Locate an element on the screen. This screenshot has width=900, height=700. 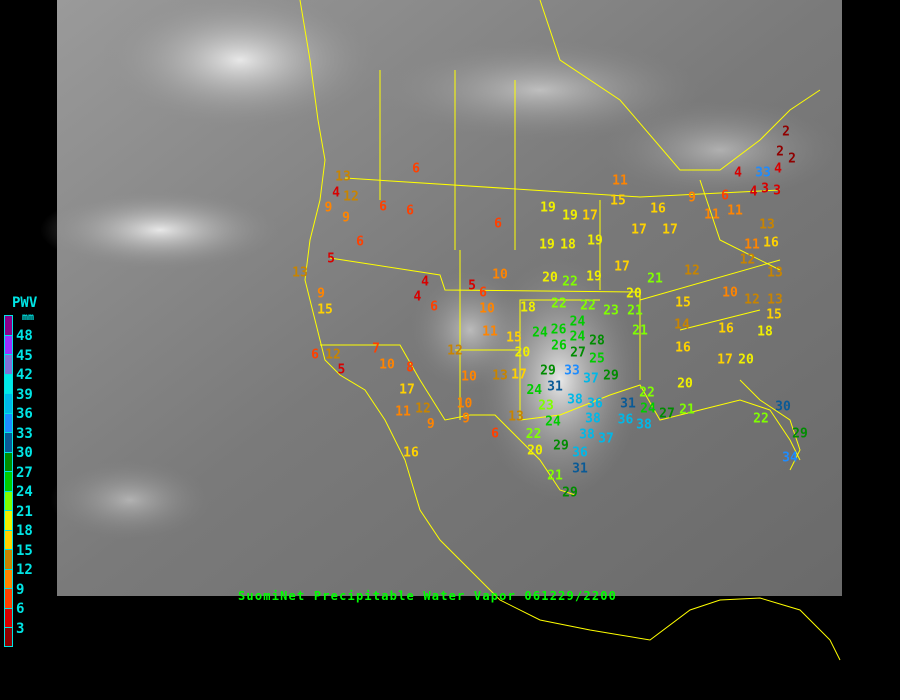
legend-tick-label: 21 is located at coordinates (24, 511).